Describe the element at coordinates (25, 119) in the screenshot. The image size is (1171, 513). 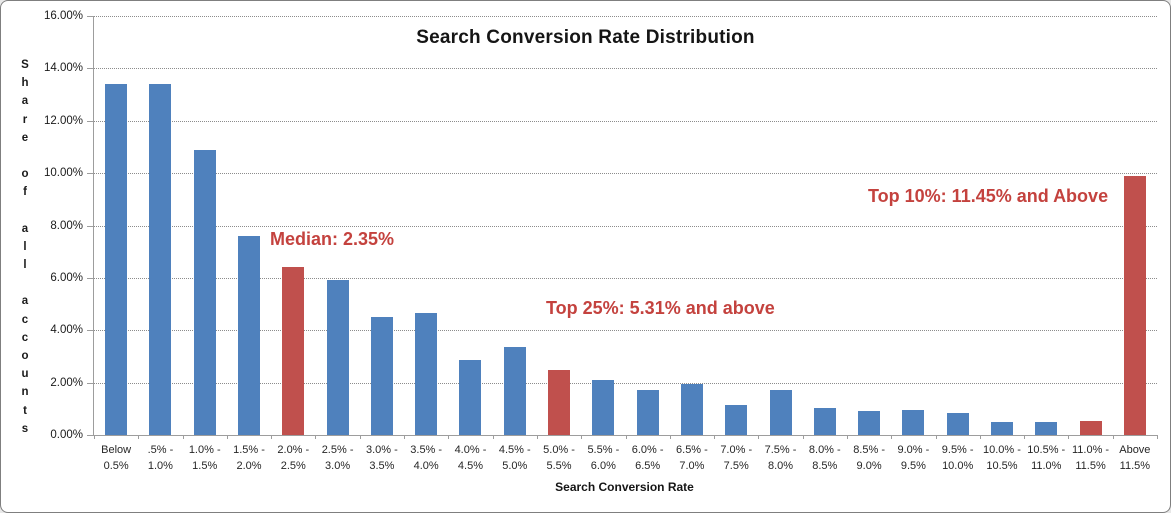
I see `y-axis-title-letter: r` at that location.